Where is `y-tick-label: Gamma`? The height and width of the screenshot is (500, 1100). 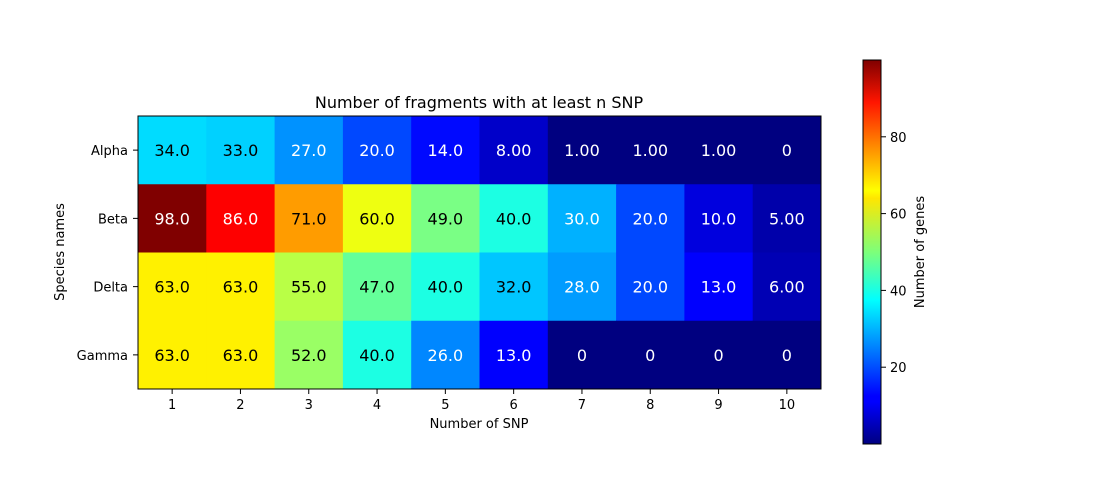
y-tick-label: Gamma is located at coordinates (102, 356).